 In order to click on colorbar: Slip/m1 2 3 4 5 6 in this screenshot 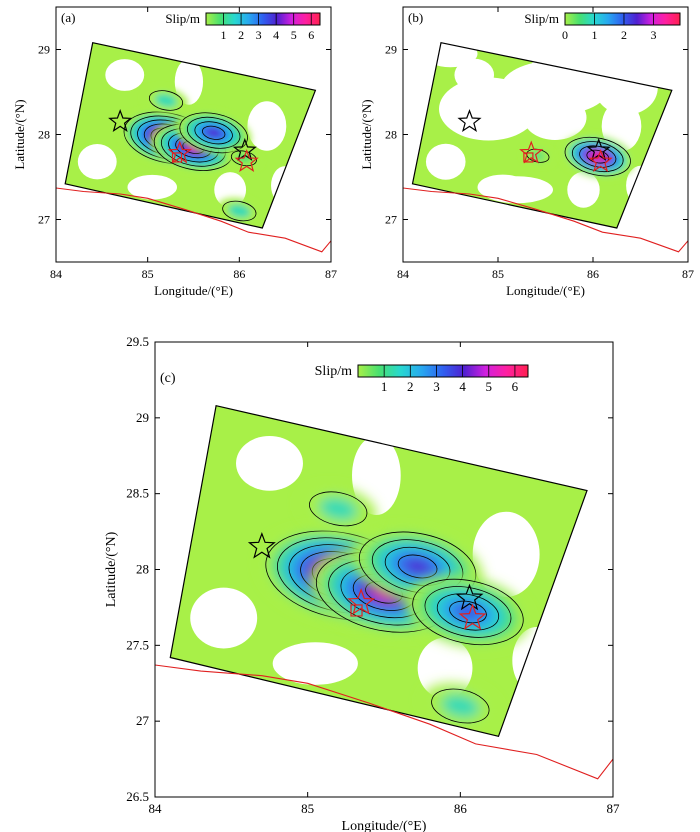, I will do `click(243, 26)`.